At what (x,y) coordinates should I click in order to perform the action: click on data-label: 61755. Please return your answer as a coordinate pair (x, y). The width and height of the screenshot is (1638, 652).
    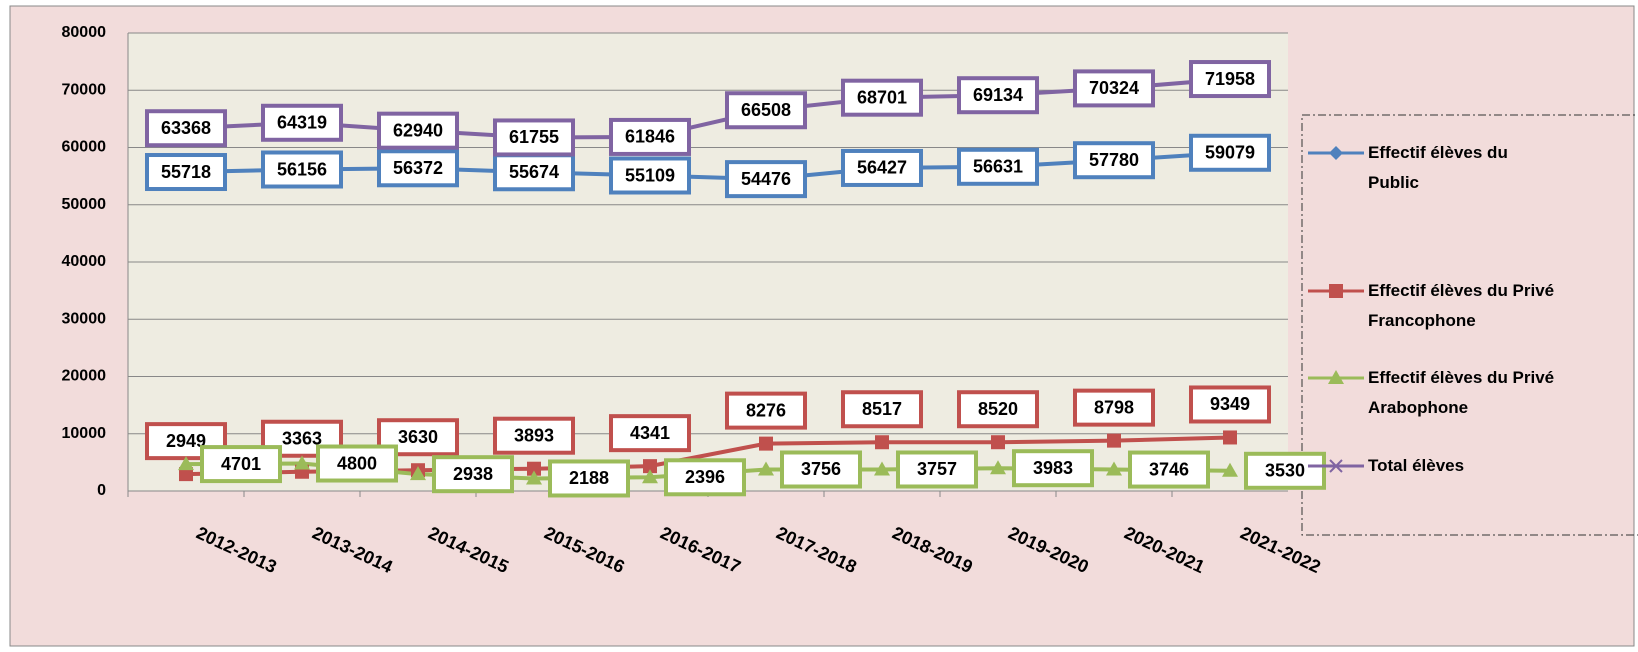
    Looking at the image, I should click on (534, 137).